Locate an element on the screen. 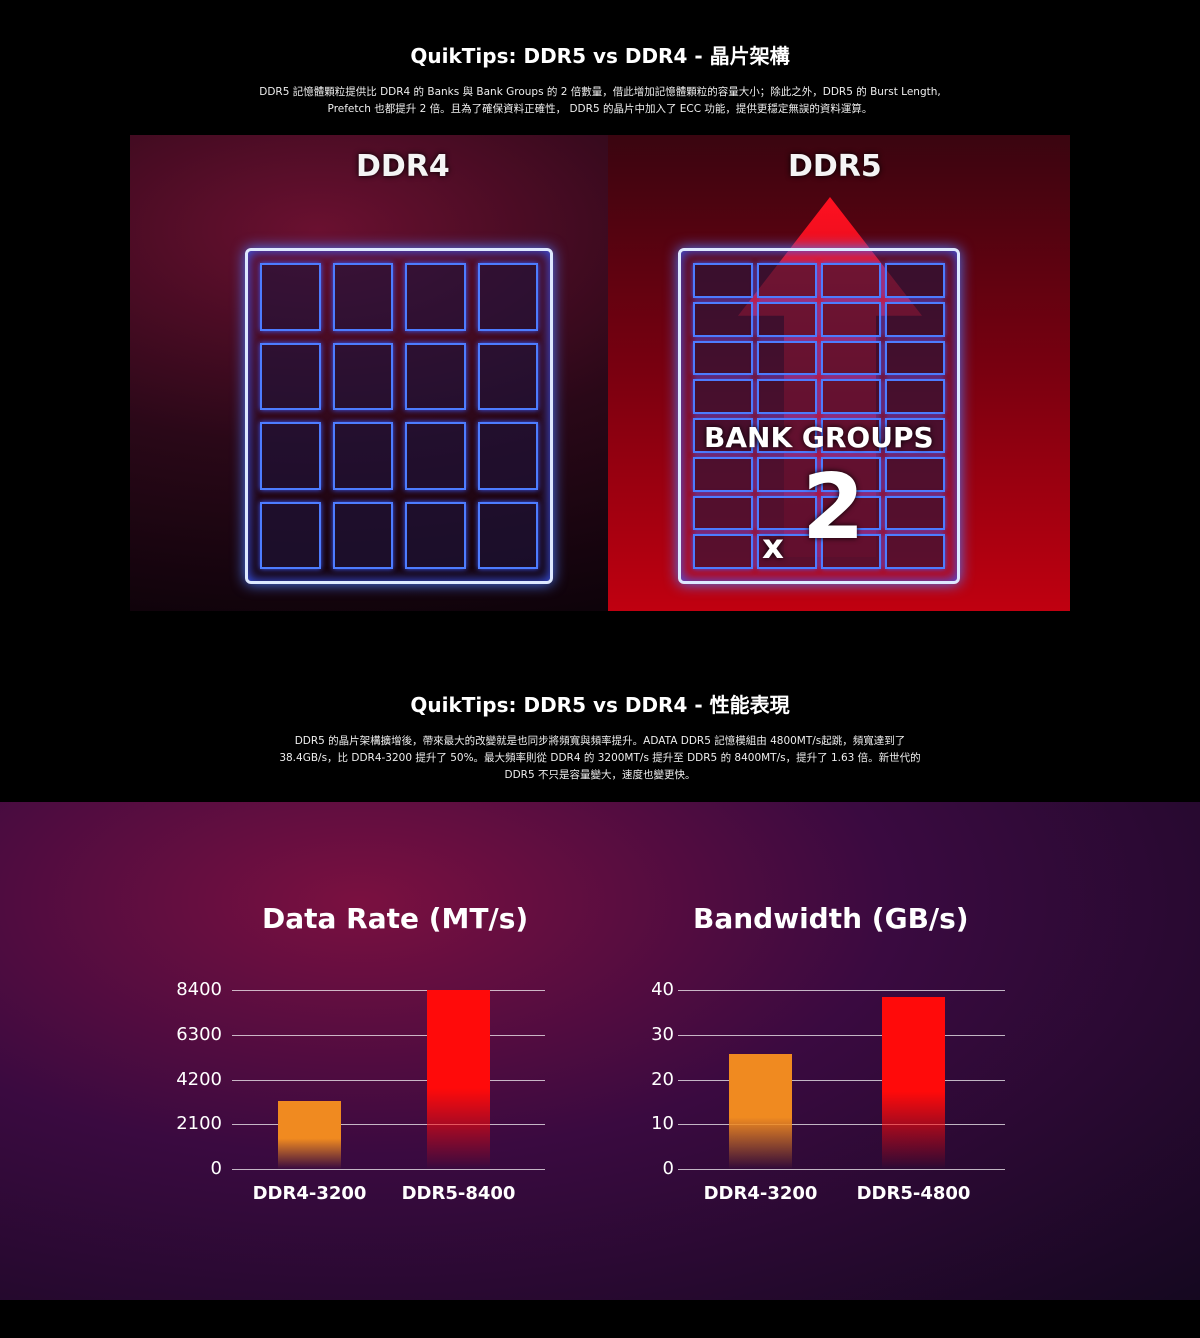 This screenshot has width=1200, height=1338. bank-groups-badge: BANK GROUPS is located at coordinates (819, 437).